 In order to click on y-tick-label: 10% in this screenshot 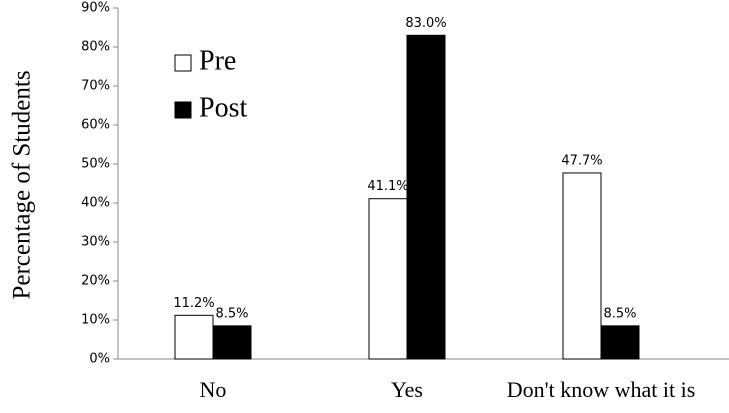, I will do `click(95, 320)`.